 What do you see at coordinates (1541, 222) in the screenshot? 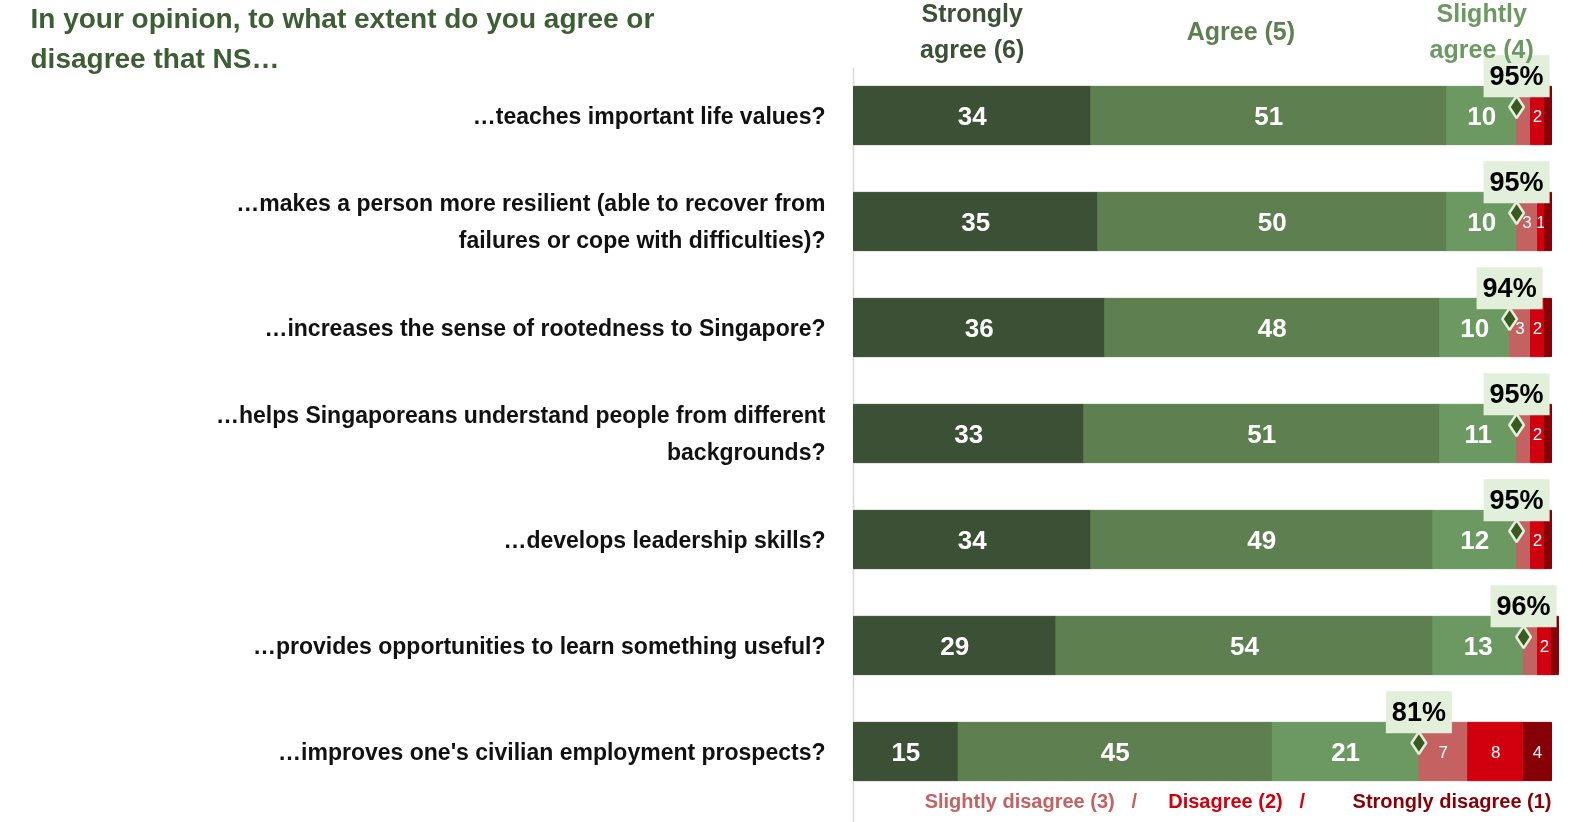
I see `data-label: 1` at bounding box center [1541, 222].